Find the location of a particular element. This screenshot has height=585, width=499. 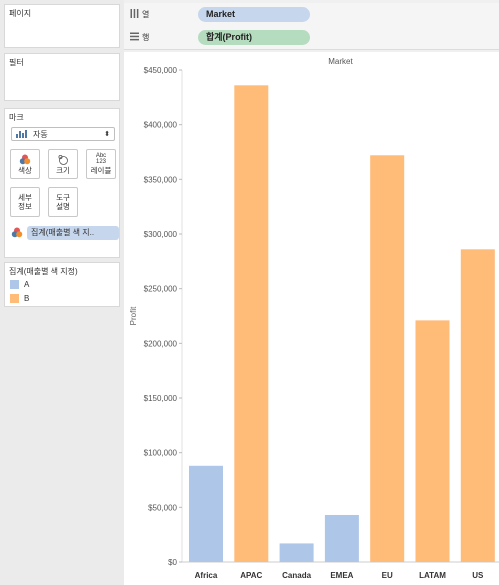

y-tick-label: $400,000 is located at coordinates (161, 125).